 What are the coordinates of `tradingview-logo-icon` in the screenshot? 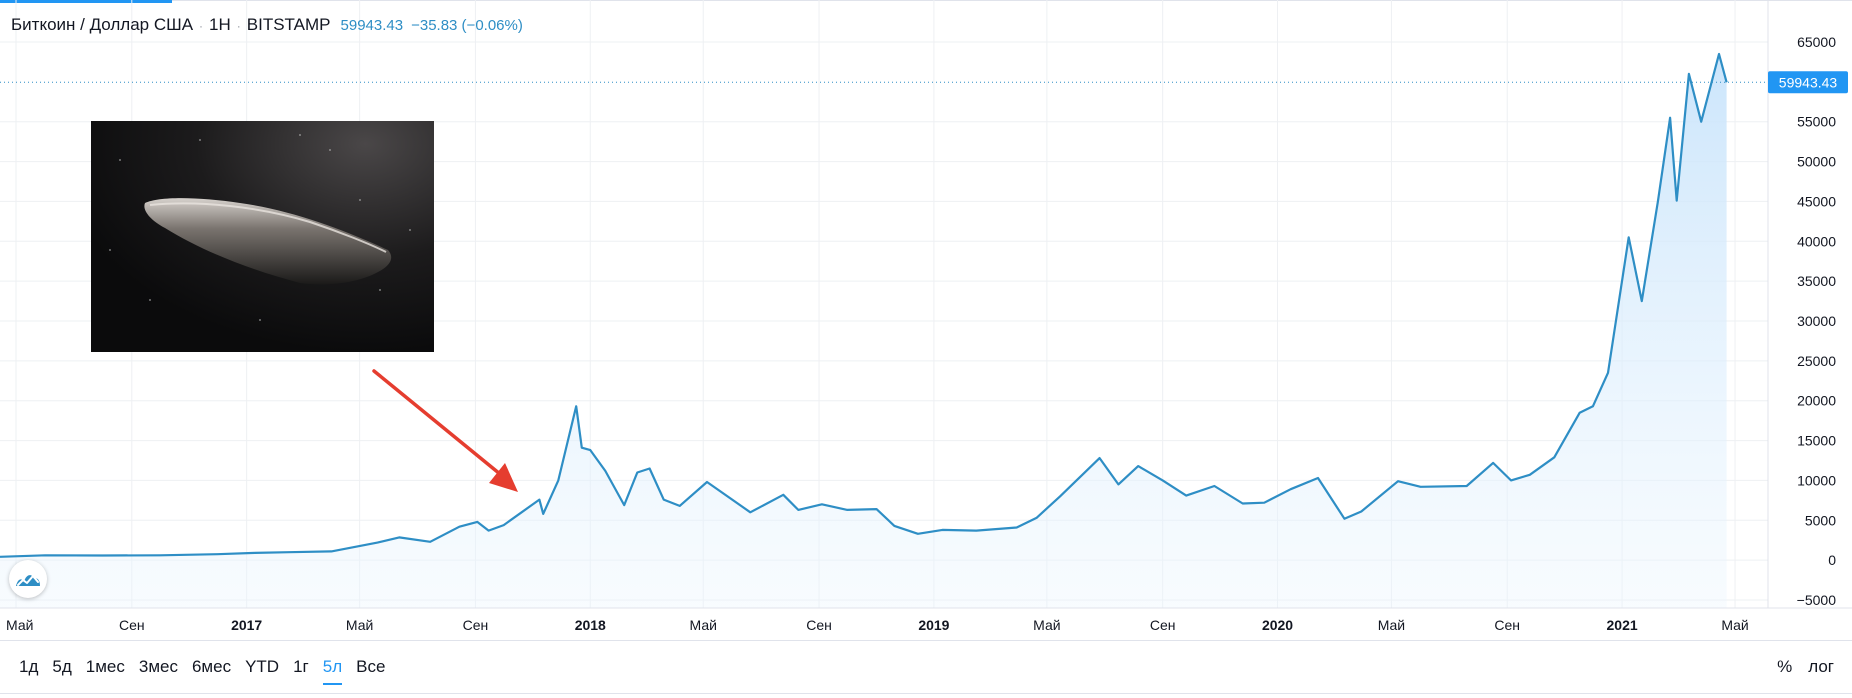 It's located at (28, 579).